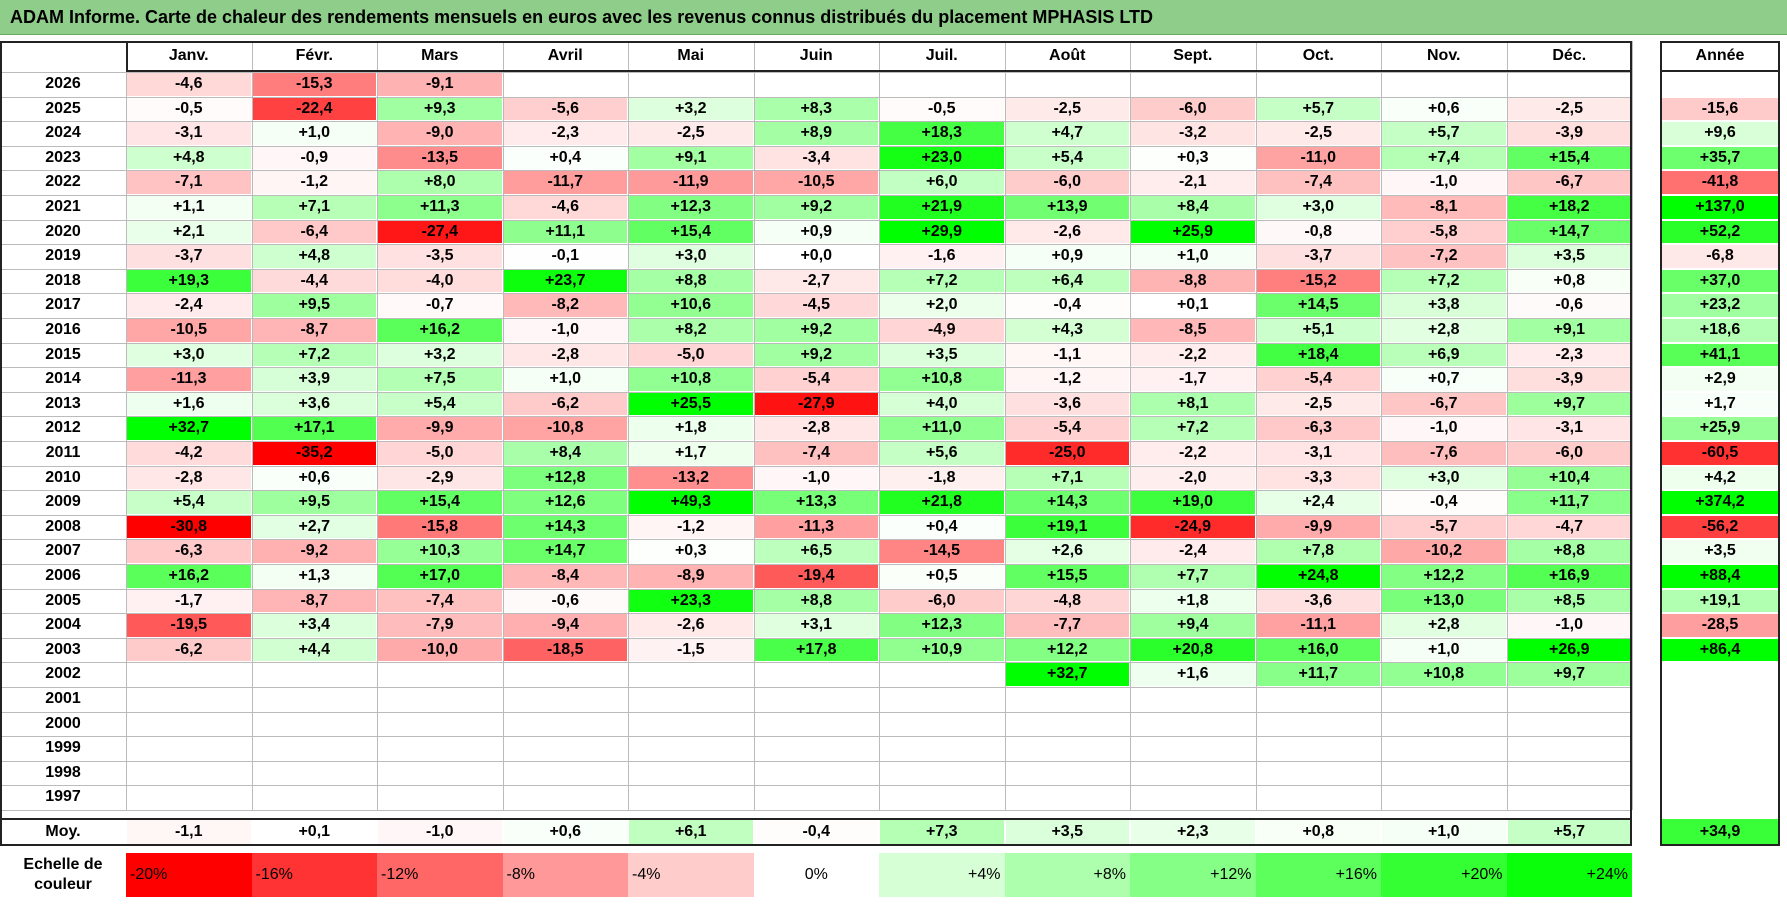  I want to click on heatmap-cell: -0,7, so click(440, 305).